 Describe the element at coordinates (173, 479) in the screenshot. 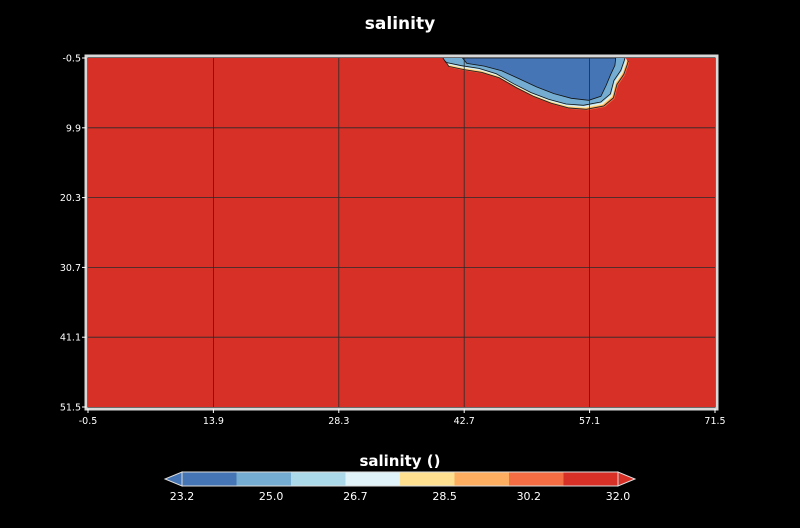

I see `colorbar-extend-min` at that location.